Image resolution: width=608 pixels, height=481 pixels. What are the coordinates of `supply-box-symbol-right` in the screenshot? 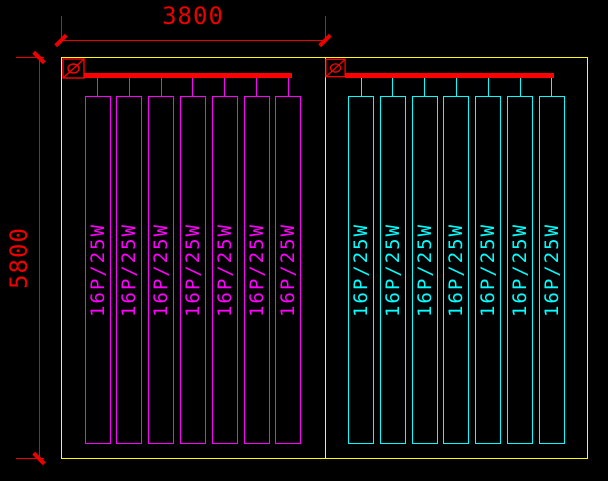 It's located at (335, 68).